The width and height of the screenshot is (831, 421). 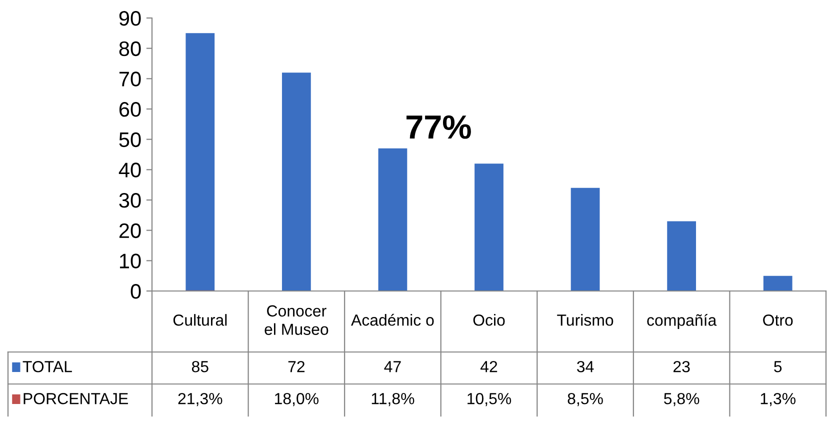 I want to click on y-tick-label: 20, so click(x=130, y=230).